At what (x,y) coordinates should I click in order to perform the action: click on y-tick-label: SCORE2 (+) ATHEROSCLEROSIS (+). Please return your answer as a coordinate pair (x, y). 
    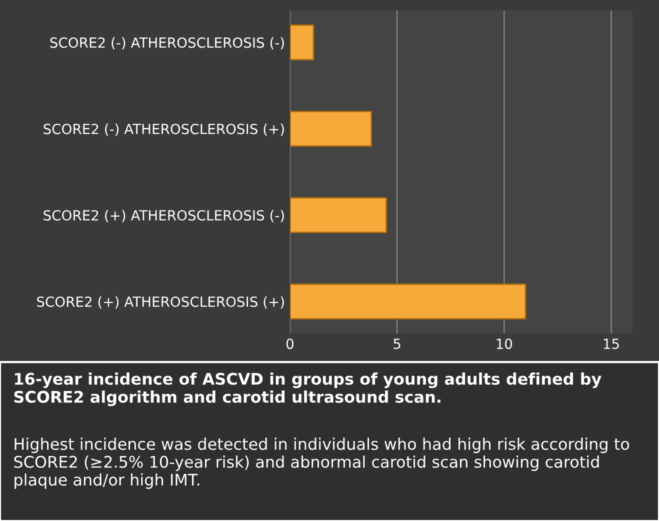
    Looking at the image, I should click on (160, 302).